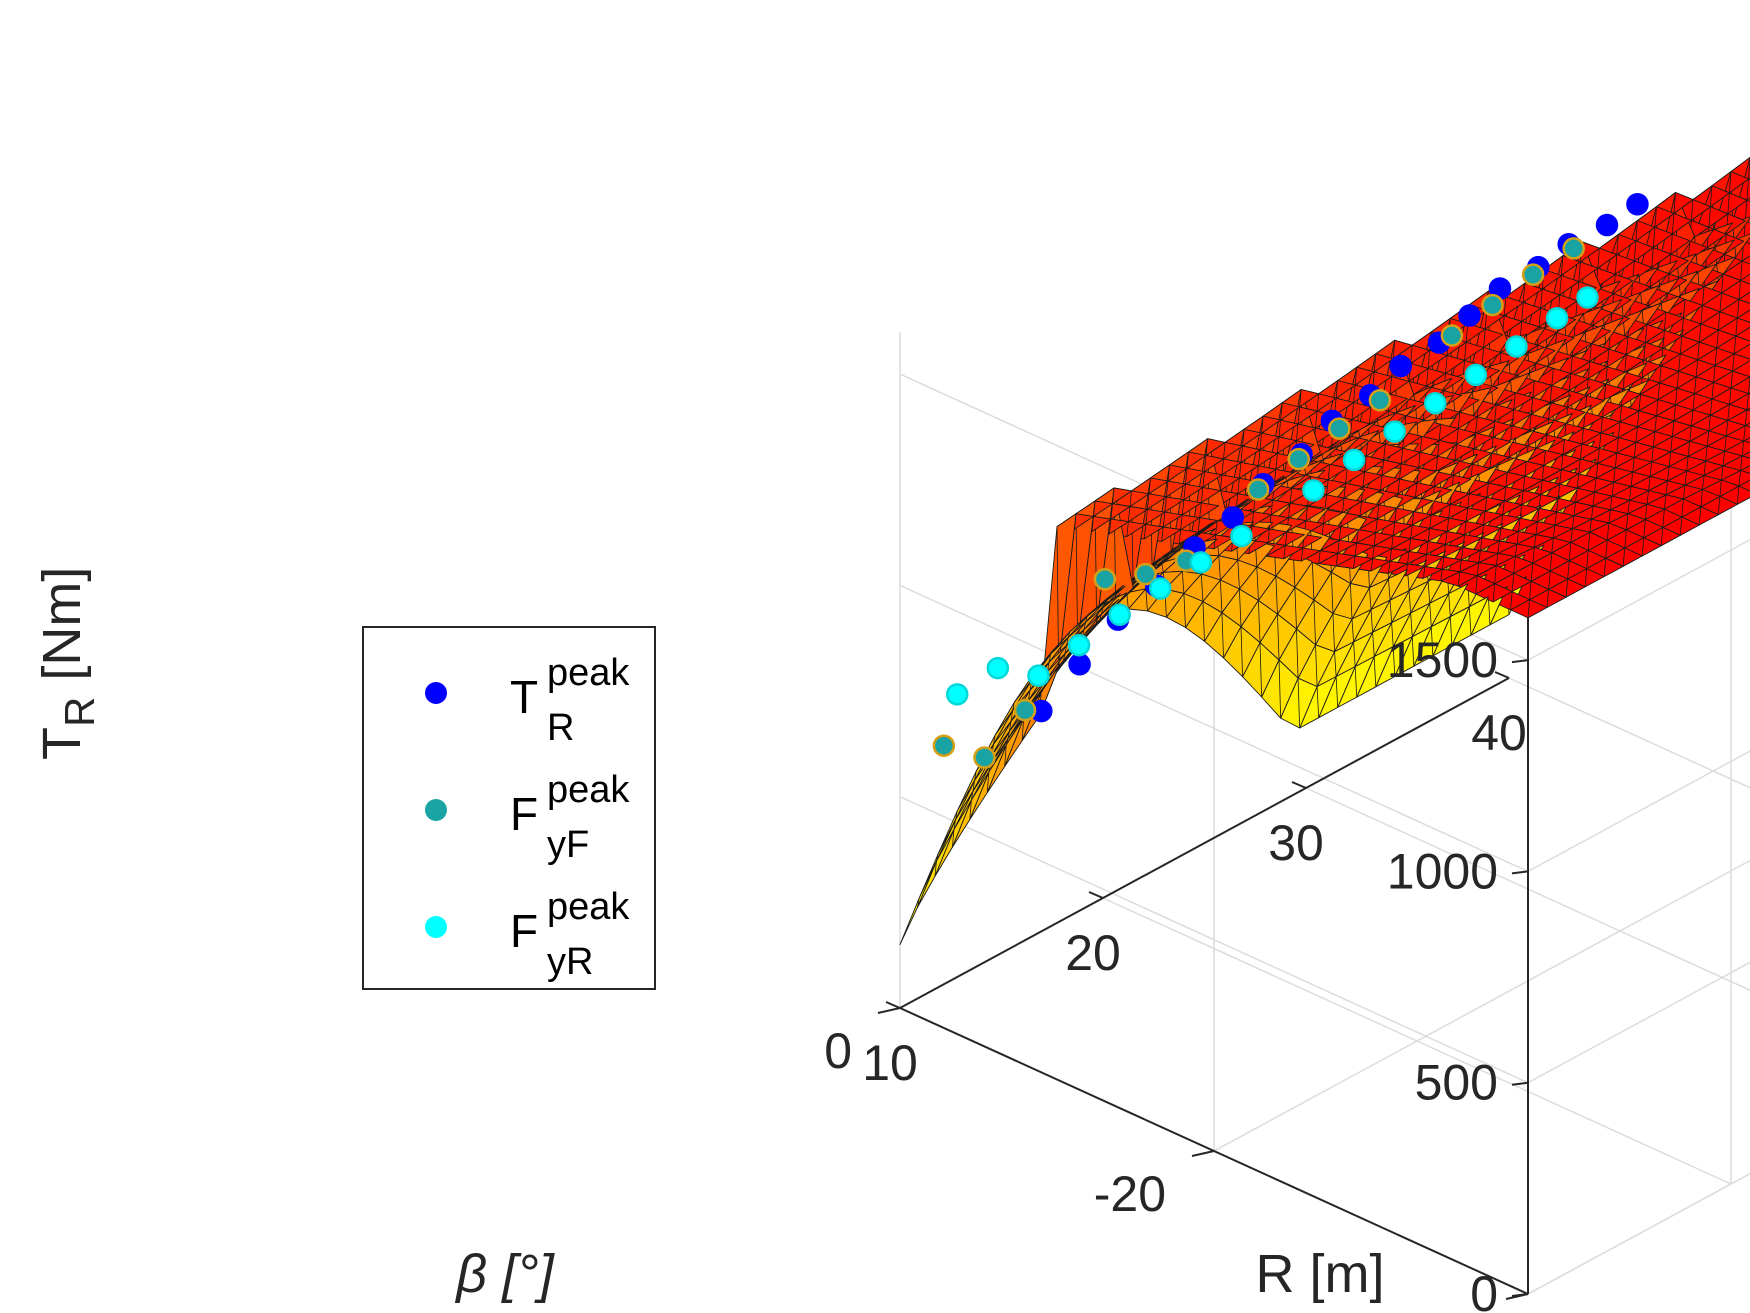  I want to click on z-axis-label-sub: R, so click(79, 712).